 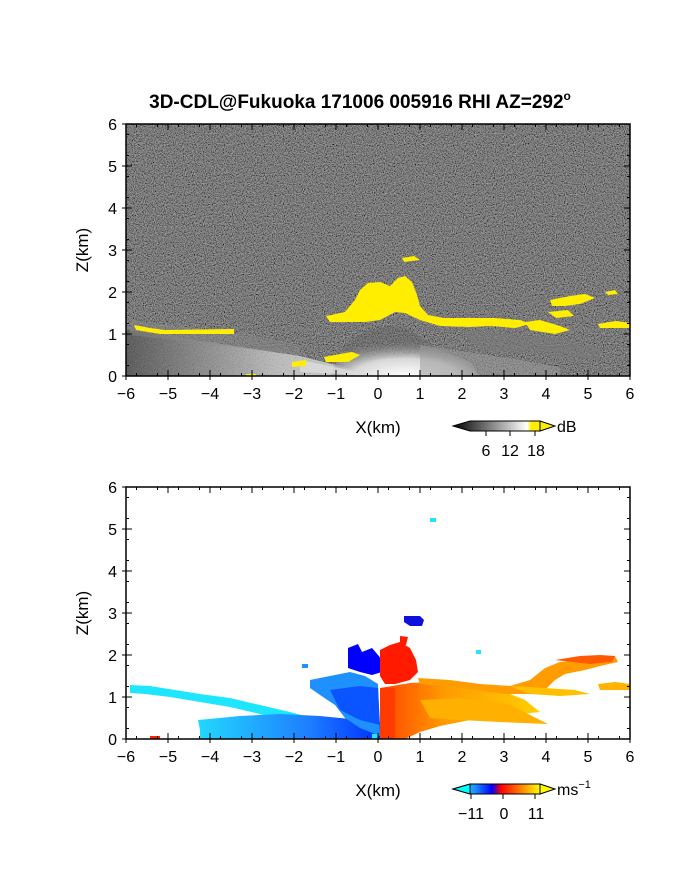 I want to click on velocity-colorbar-tick: −11, so click(x=471, y=814).